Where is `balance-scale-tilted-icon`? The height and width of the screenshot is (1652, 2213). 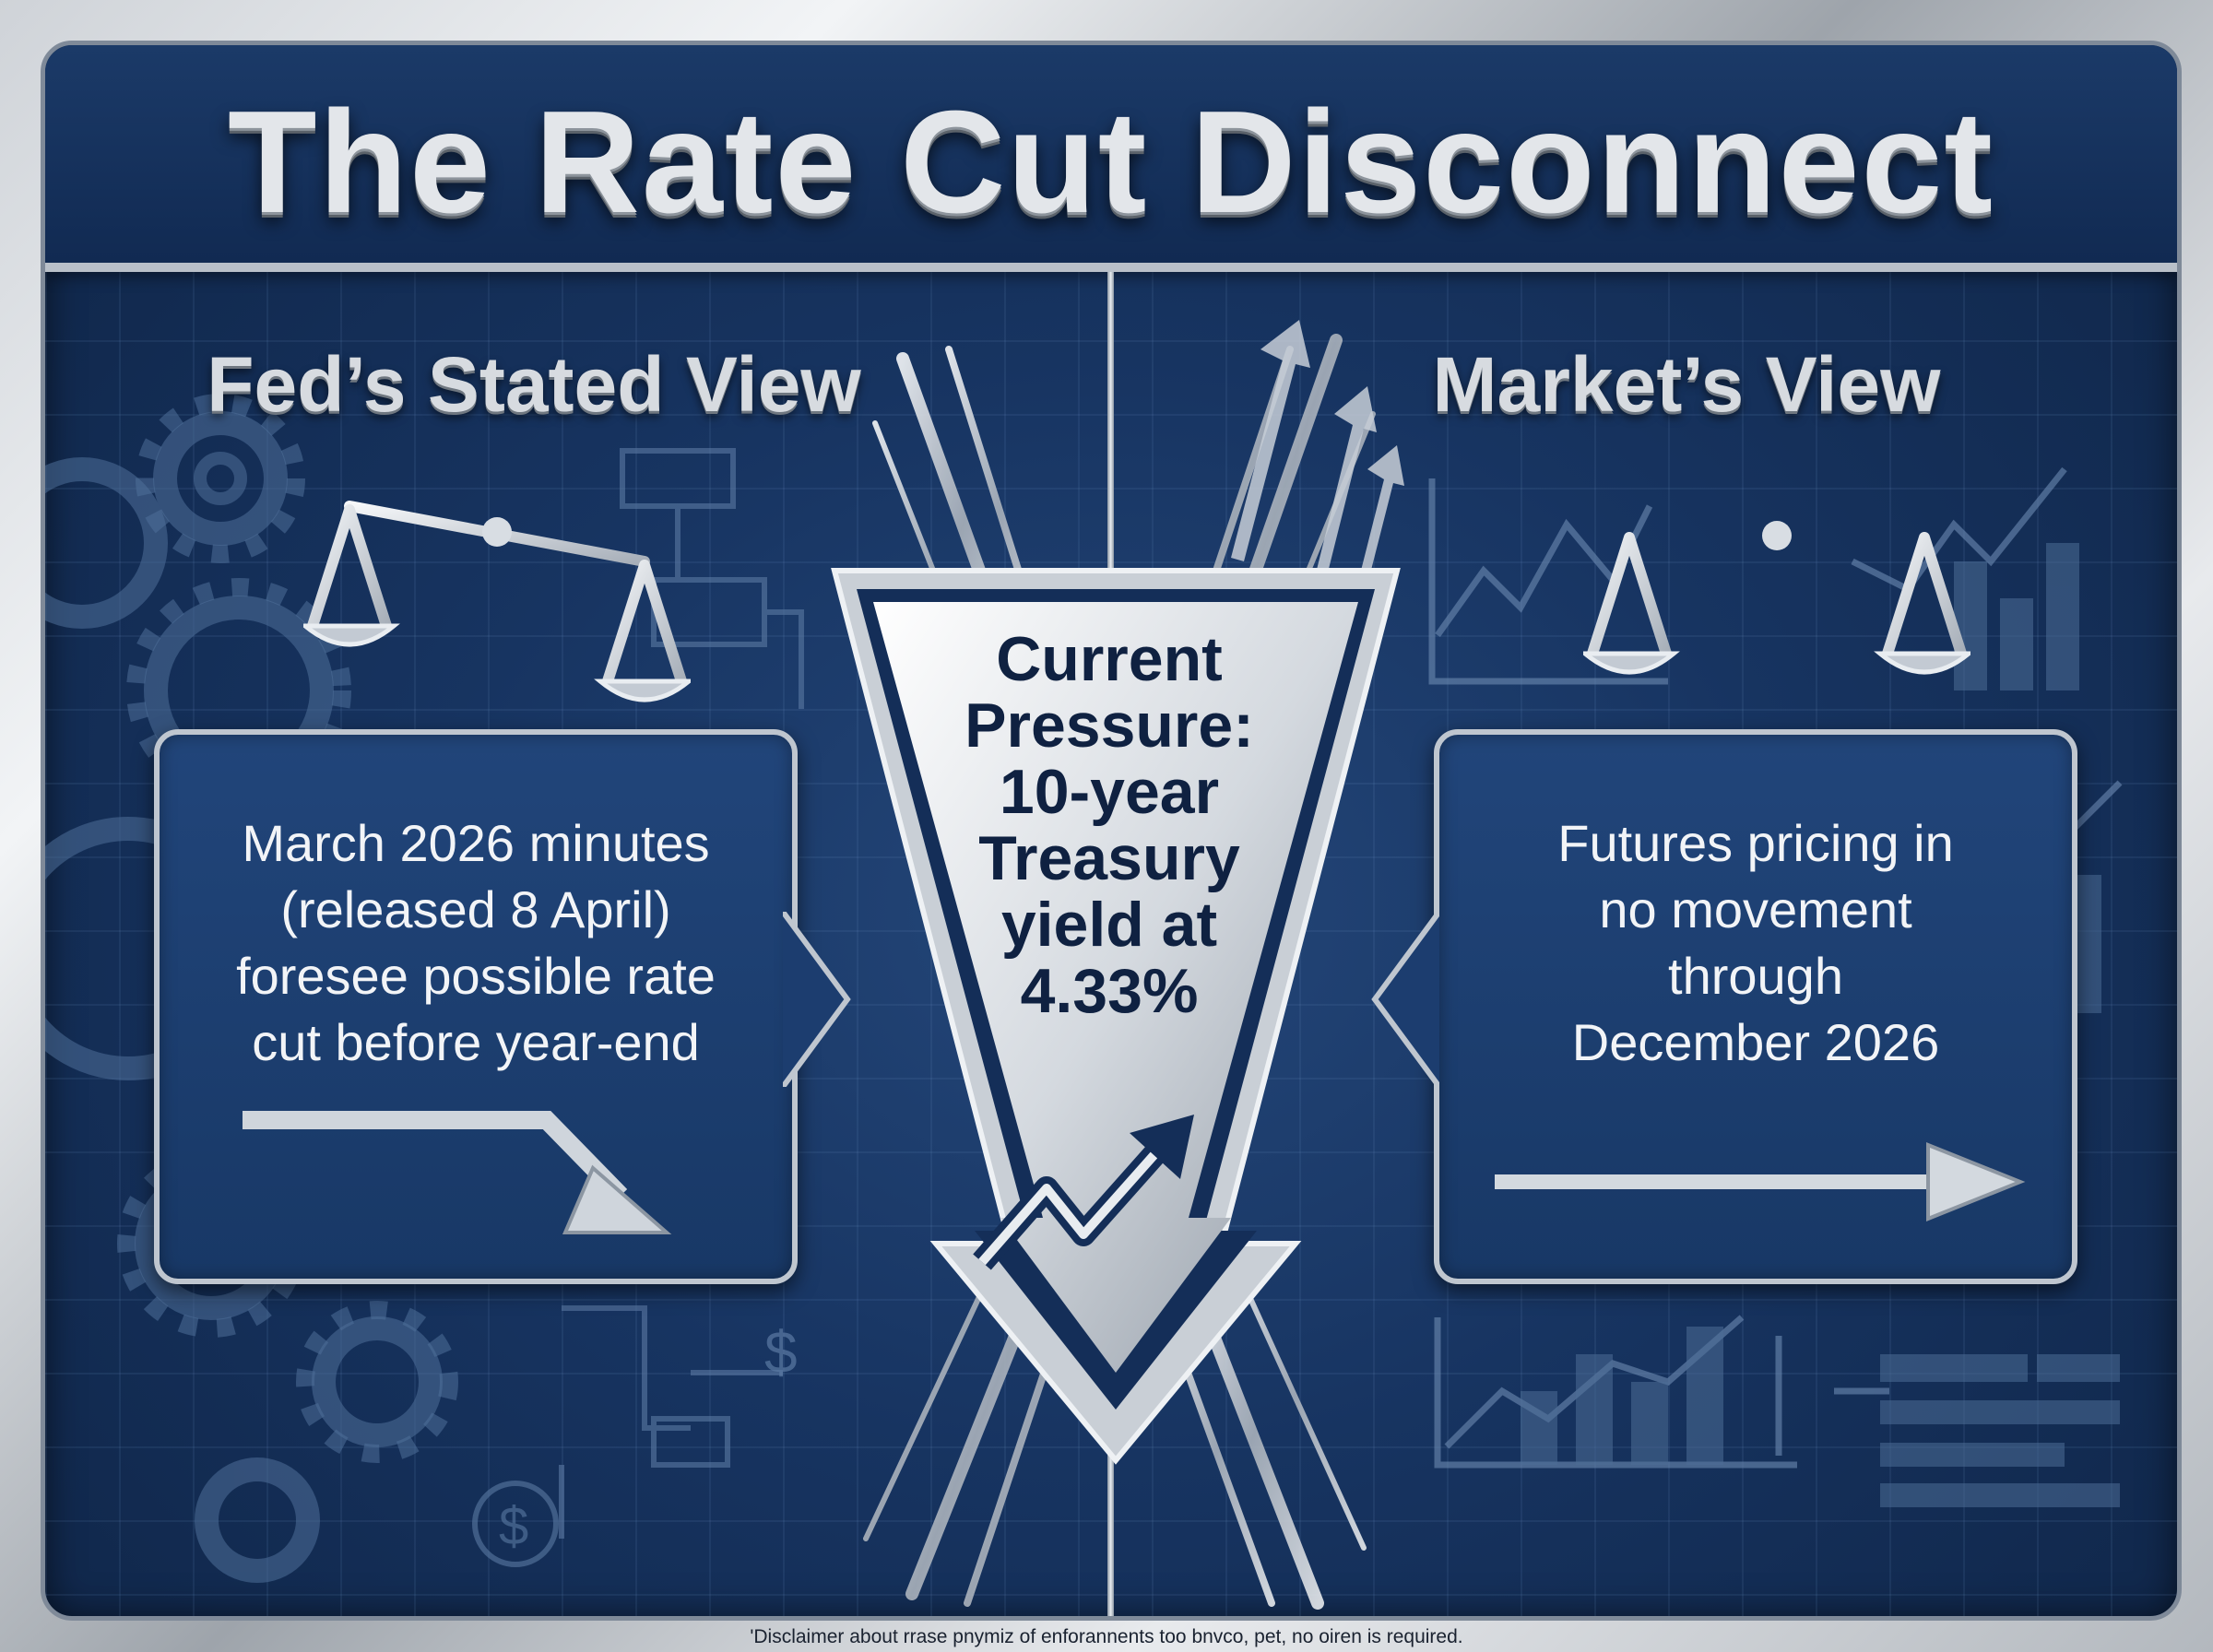
balance-scale-tilted-icon is located at coordinates (497, 598).